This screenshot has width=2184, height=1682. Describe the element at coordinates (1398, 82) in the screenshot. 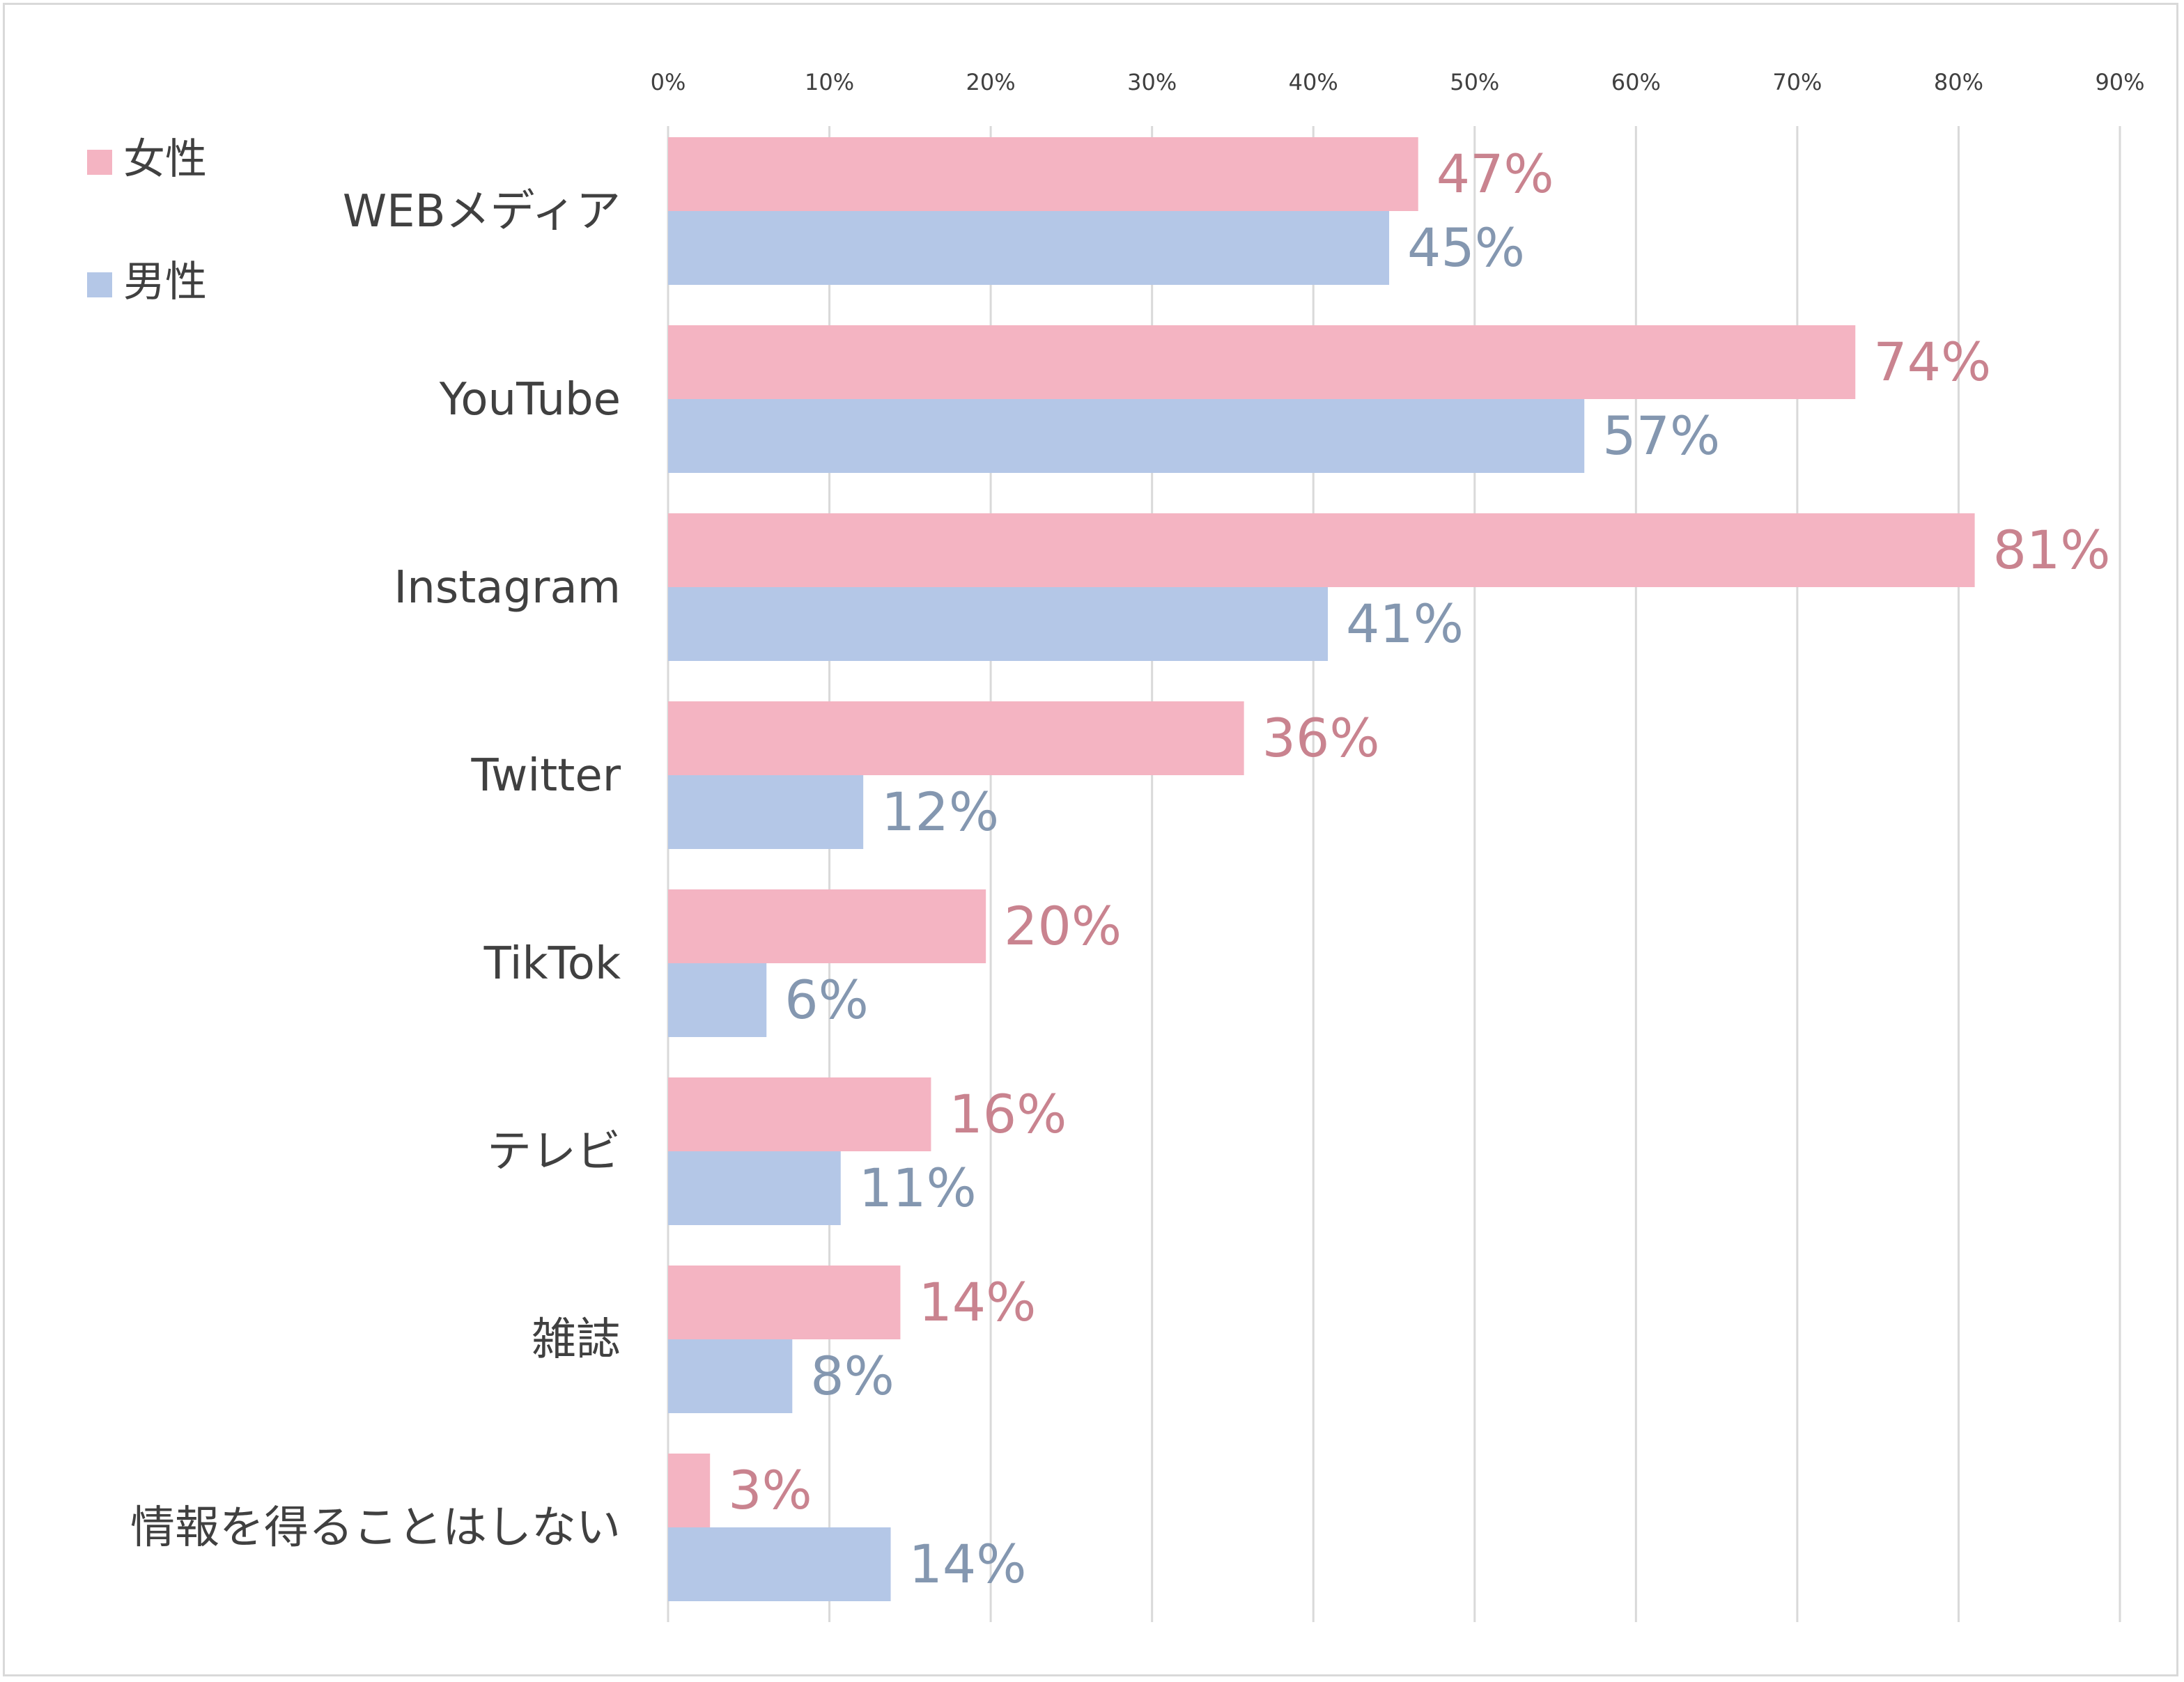

I see `x-axis-ticks: 0% 10% 20% 30% 40% 50% 60% 70% 80% 90%` at that location.